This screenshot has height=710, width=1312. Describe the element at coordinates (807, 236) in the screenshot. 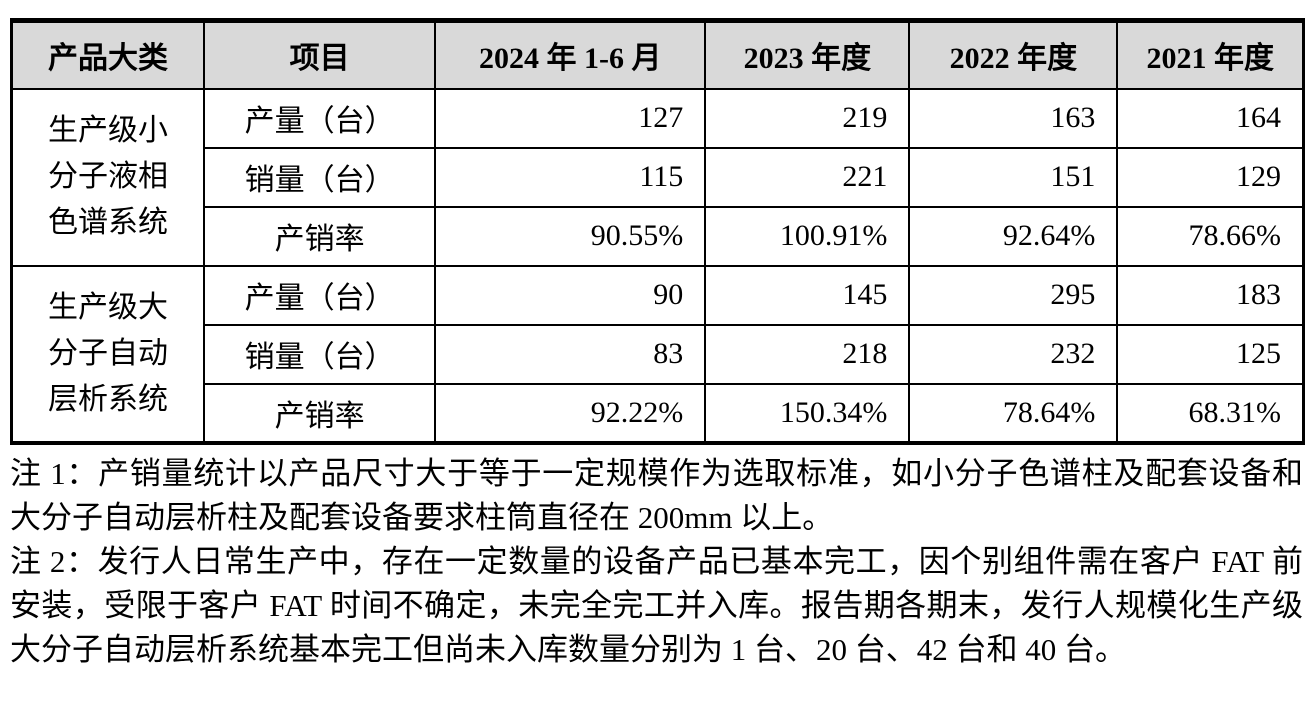

I see `value-cell: 100.91%` at that location.